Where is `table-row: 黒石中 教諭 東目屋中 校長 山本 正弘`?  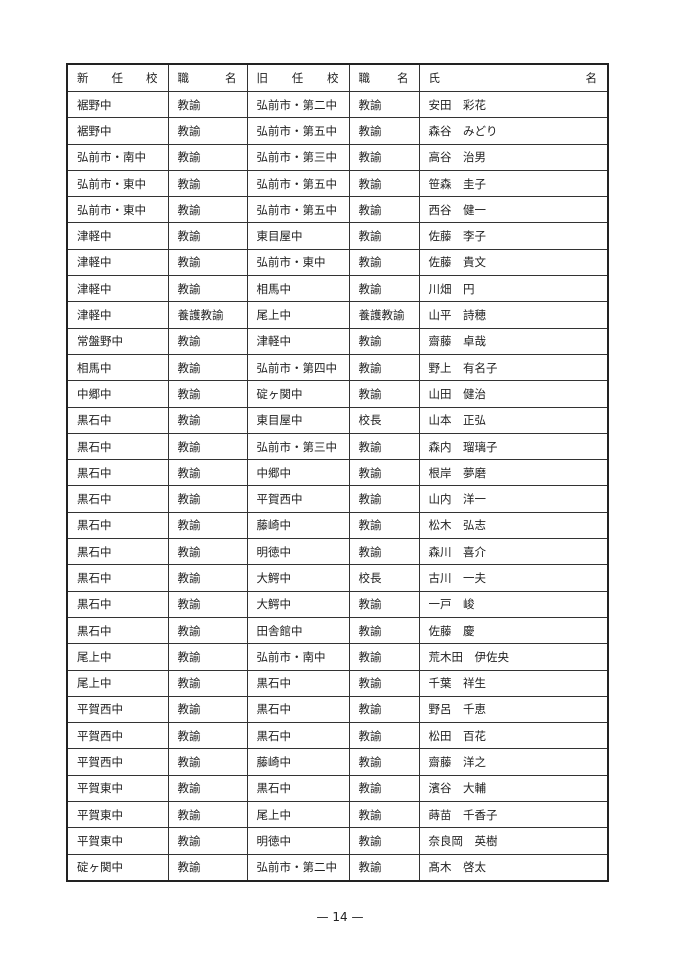
table-row: 黒石中 教諭 東目屋中 校長 山本 正弘 is located at coordinates (337, 420).